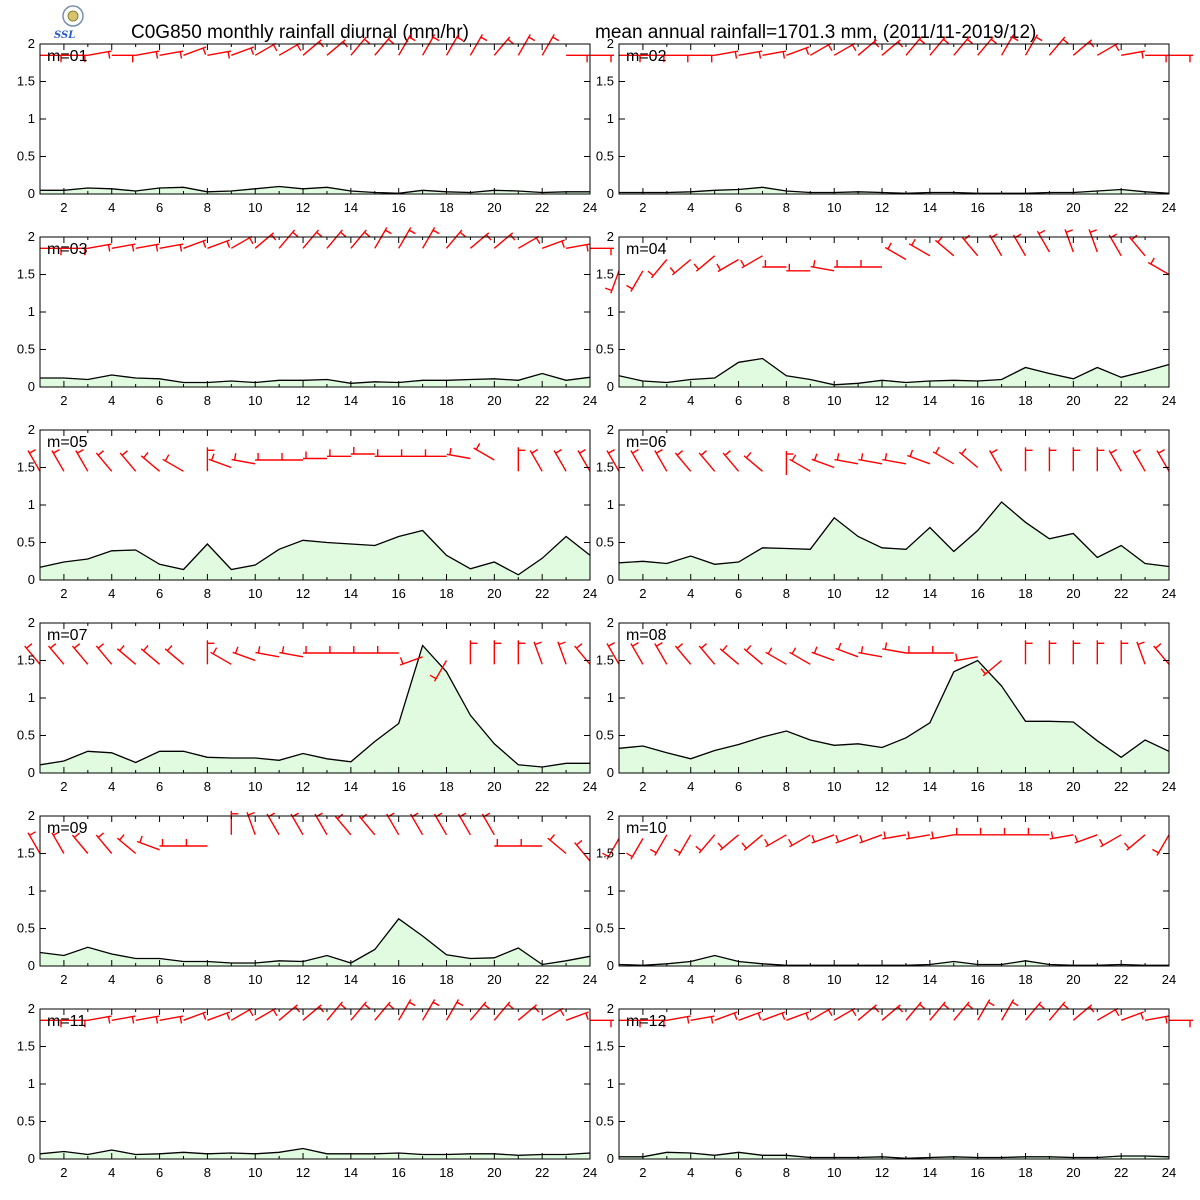 This screenshot has width=1200, height=1200. What do you see at coordinates (690, 400) in the screenshot?
I see `x-tick-label: 4` at bounding box center [690, 400].